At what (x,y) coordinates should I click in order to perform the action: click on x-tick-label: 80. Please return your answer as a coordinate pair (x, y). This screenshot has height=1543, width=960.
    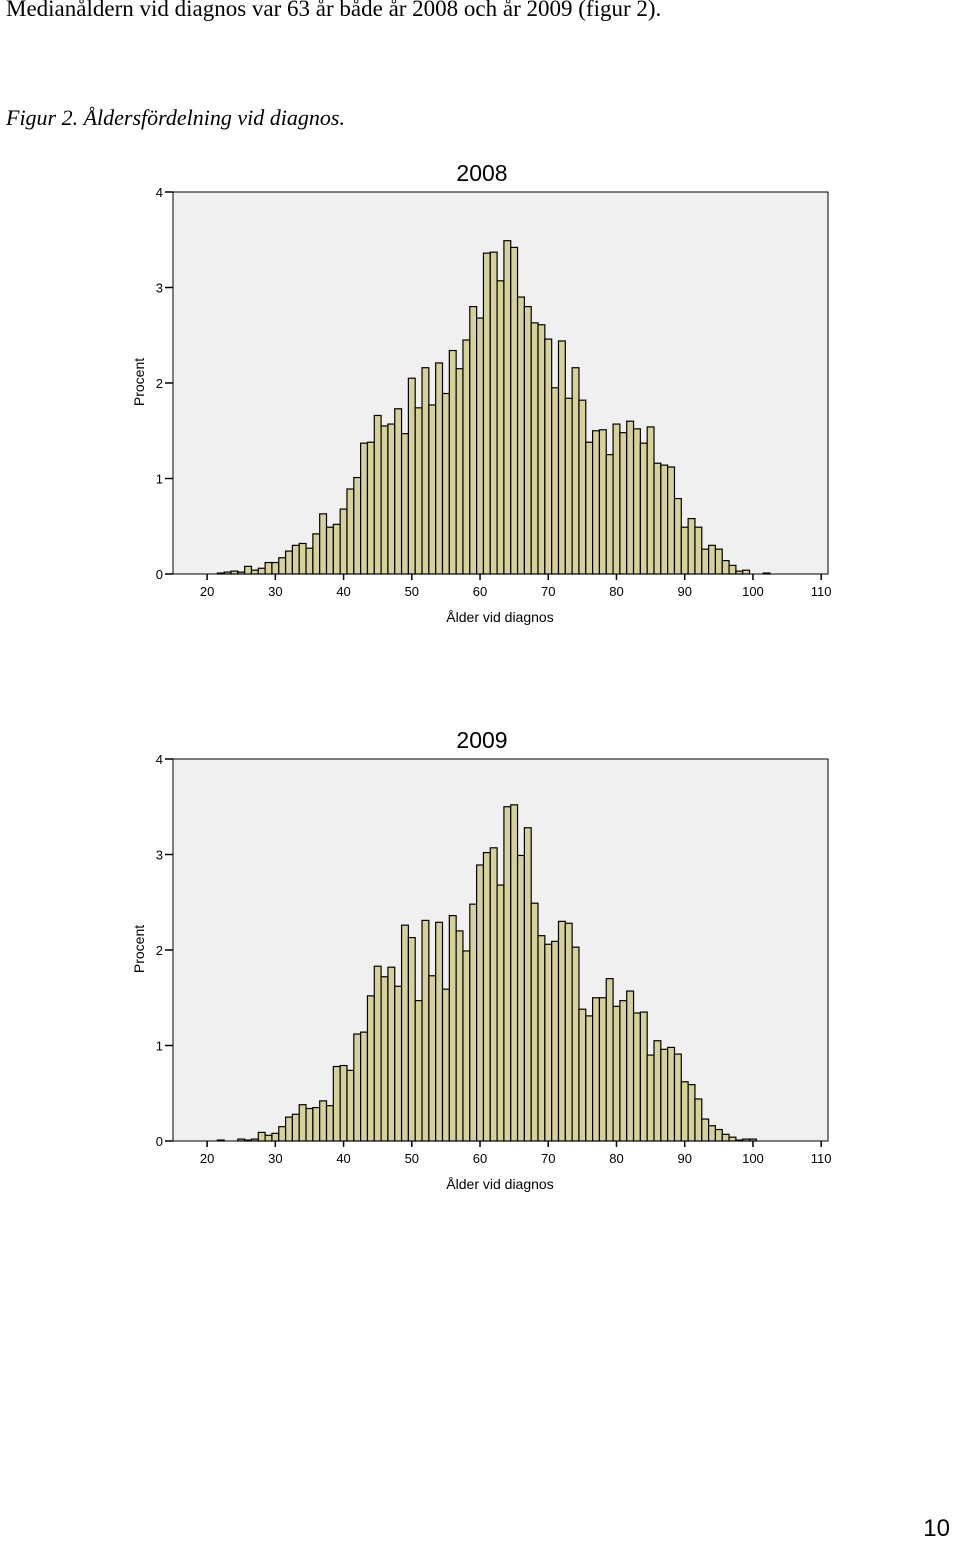
    Looking at the image, I should click on (616, 1158).